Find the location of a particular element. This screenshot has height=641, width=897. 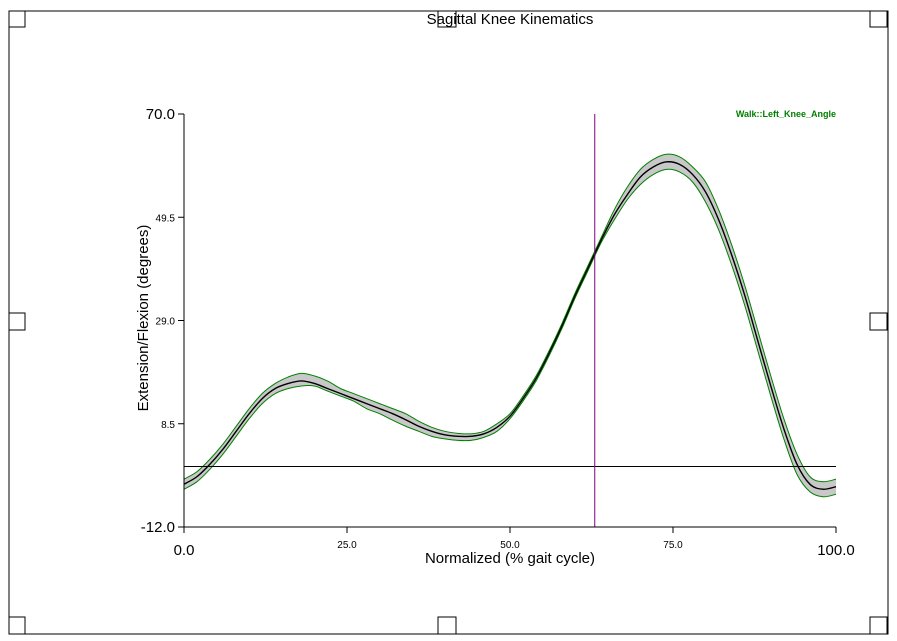

resize-handle-top-left is located at coordinates (17, 19).